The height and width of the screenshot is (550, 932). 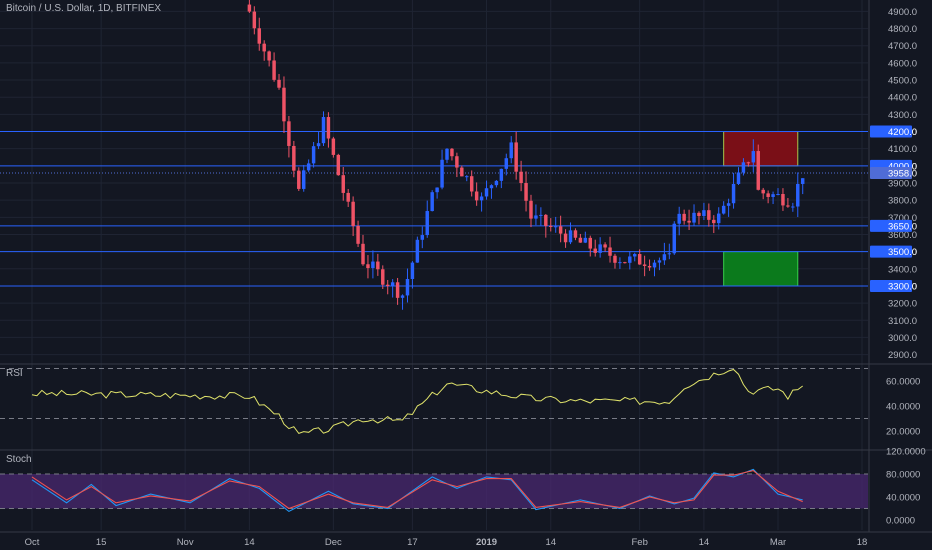 I want to click on sell-zone, so click(x=761, y=149).